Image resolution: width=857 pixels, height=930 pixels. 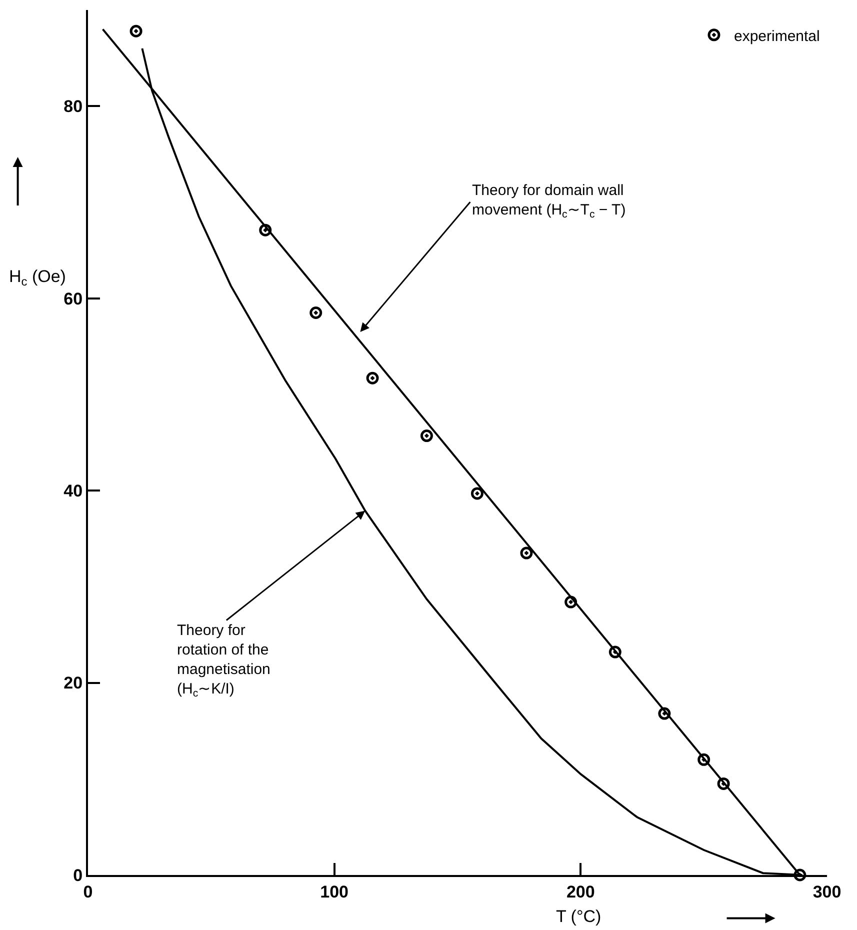 What do you see at coordinates (549, 201) in the screenshot?
I see `annotation: Theory for domain wall movement (H$_{c}$∼T$_{c}$ − T)` at bounding box center [549, 201].